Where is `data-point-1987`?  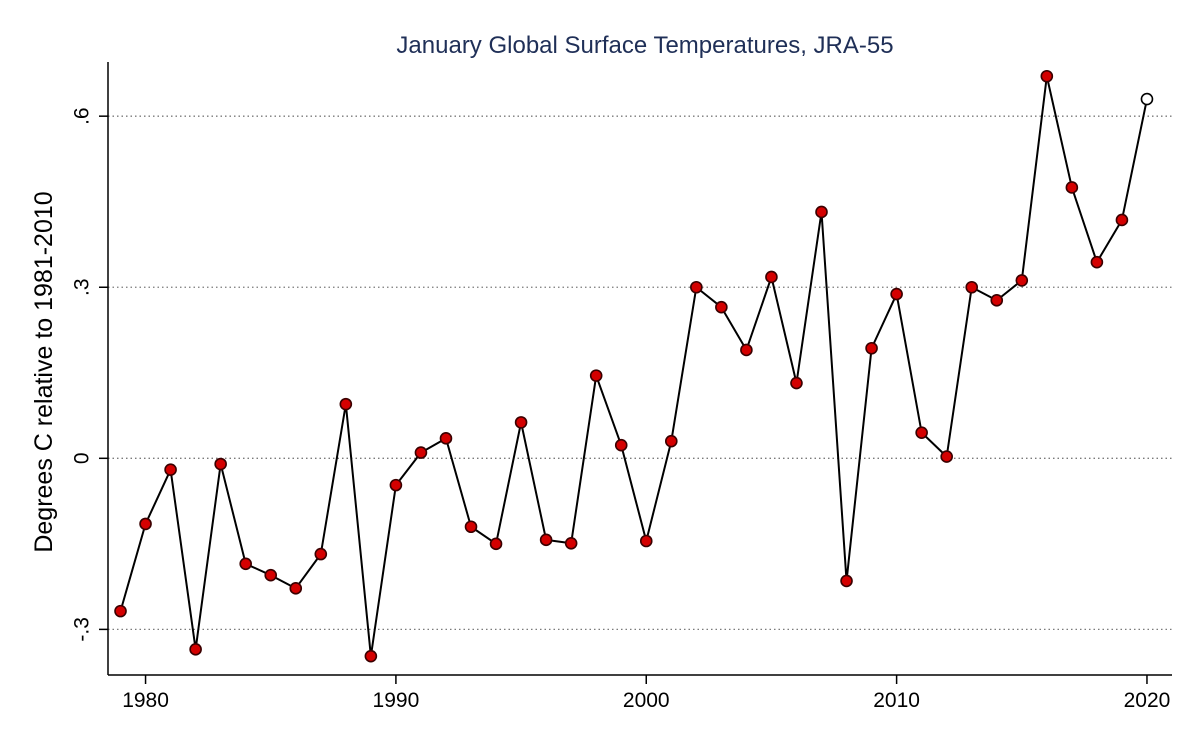
data-point-1987 is located at coordinates (321, 554).